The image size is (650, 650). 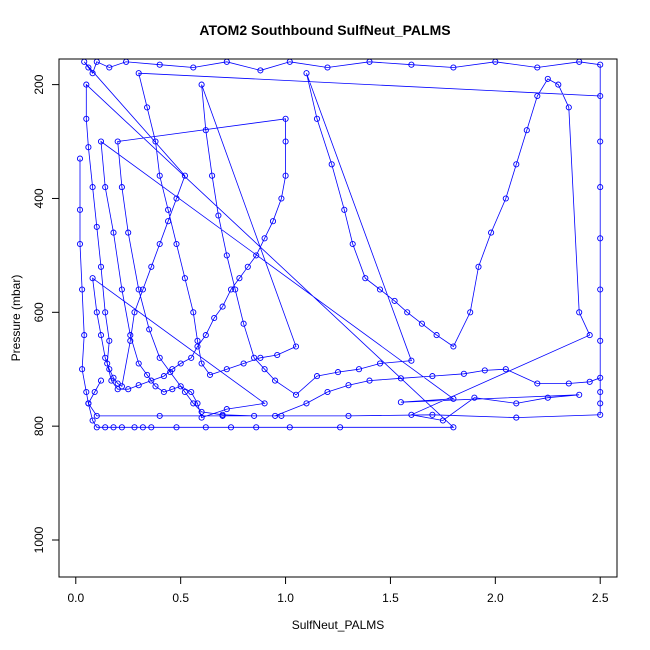 What do you see at coordinates (75, 598) in the screenshot?
I see `x-tick-label: 0.0` at bounding box center [75, 598].